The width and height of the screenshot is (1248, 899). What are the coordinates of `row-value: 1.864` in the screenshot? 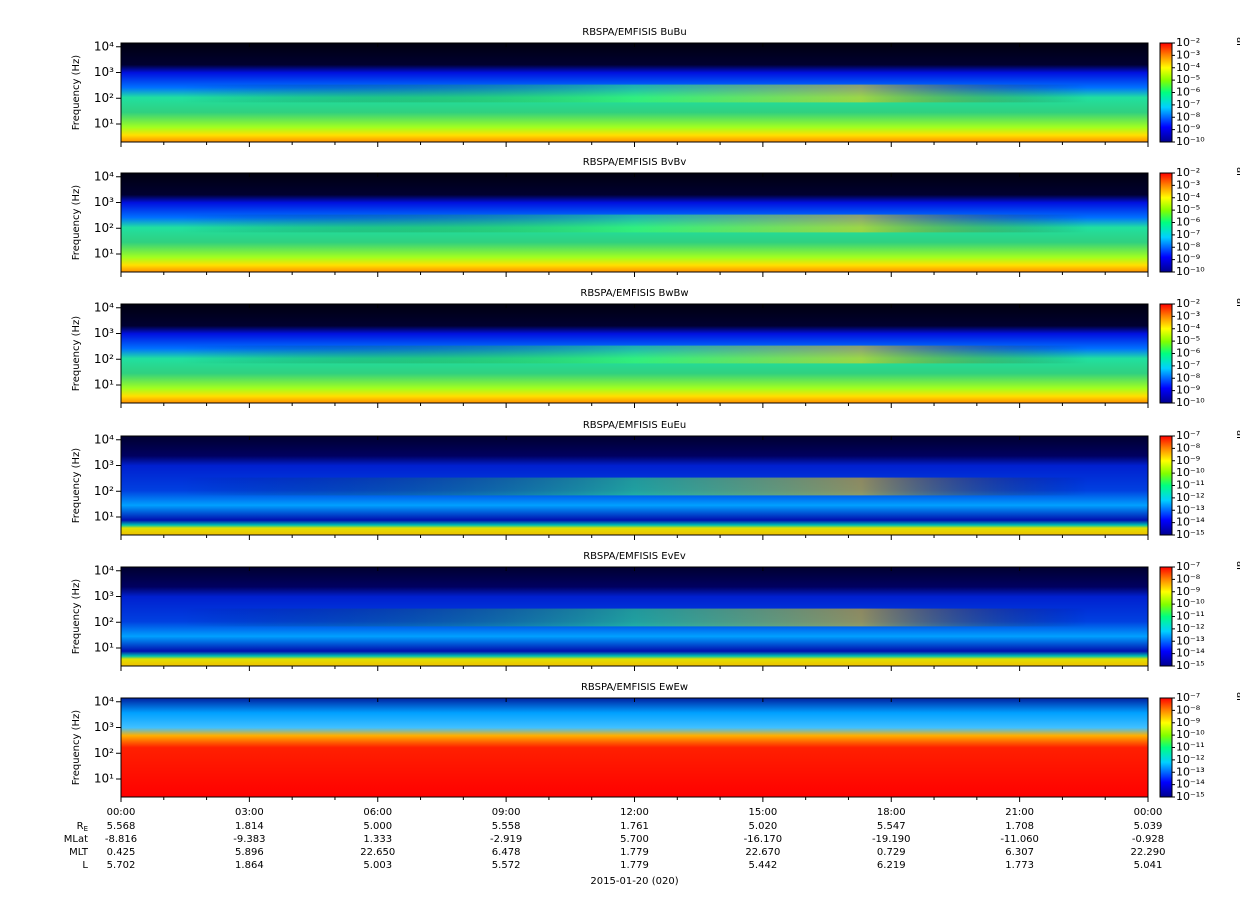 It's located at (249, 865).